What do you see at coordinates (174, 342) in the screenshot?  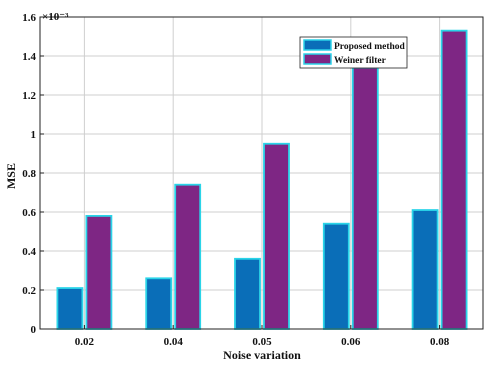 I see `x-tick-label: 0.04` at bounding box center [174, 342].